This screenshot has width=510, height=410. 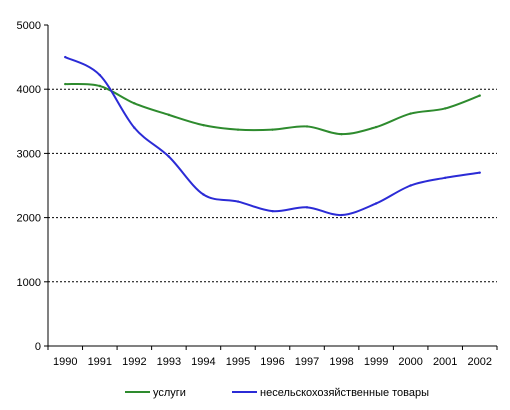 I want to click on x-tick-label: 1992, so click(x=134, y=362).